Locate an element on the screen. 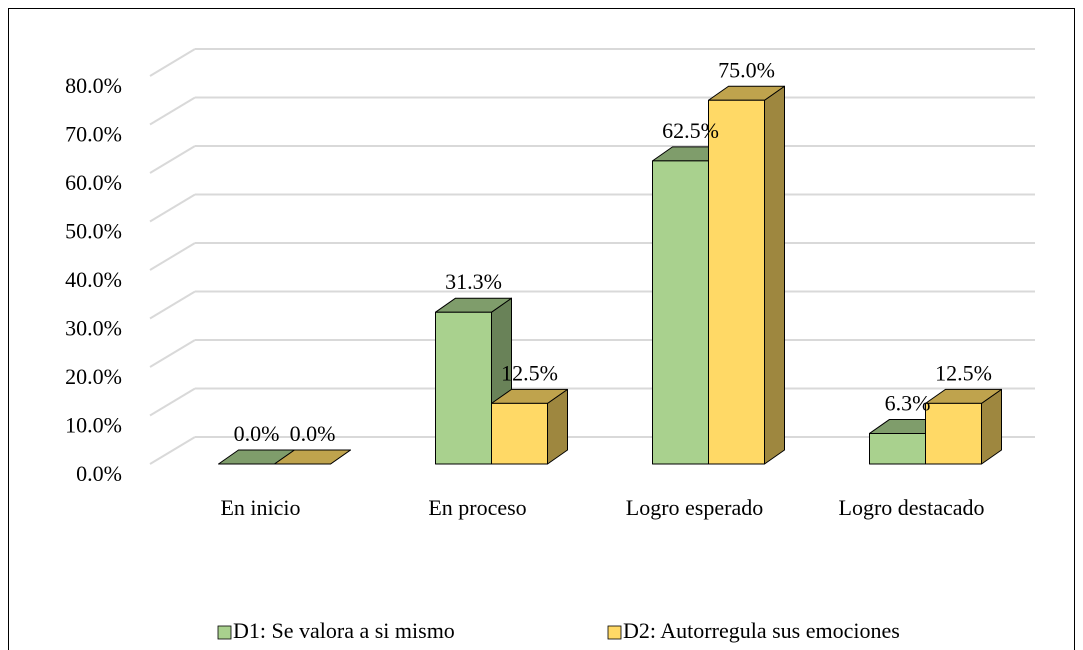 Image resolution: width=1083 pixels, height=650 pixels. y-tick-label: 30.0% is located at coordinates (93, 328).